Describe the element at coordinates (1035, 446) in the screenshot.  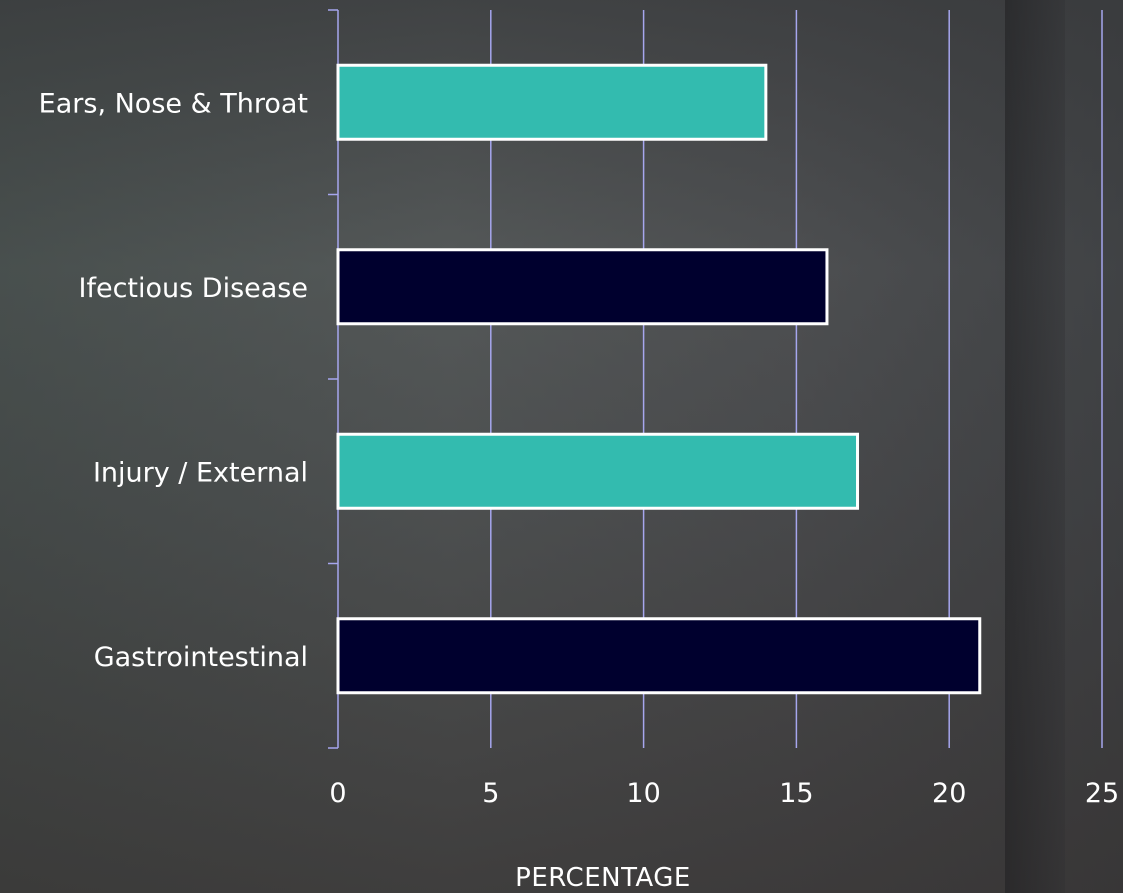
I see `background-window-frame` at that location.